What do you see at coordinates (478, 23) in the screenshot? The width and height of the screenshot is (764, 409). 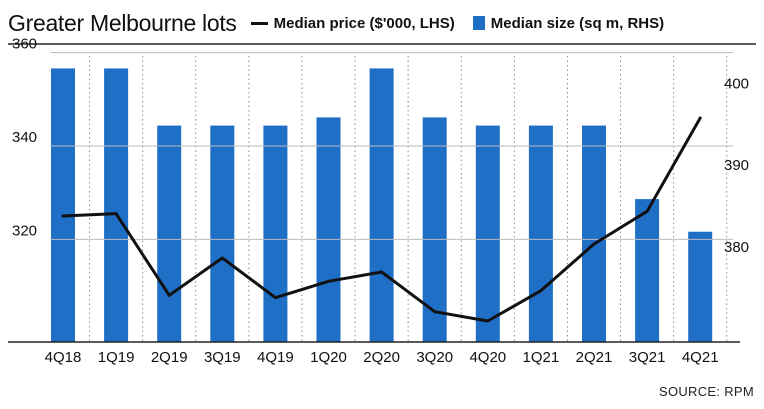 I see `legend-bar-swatch` at bounding box center [478, 23].